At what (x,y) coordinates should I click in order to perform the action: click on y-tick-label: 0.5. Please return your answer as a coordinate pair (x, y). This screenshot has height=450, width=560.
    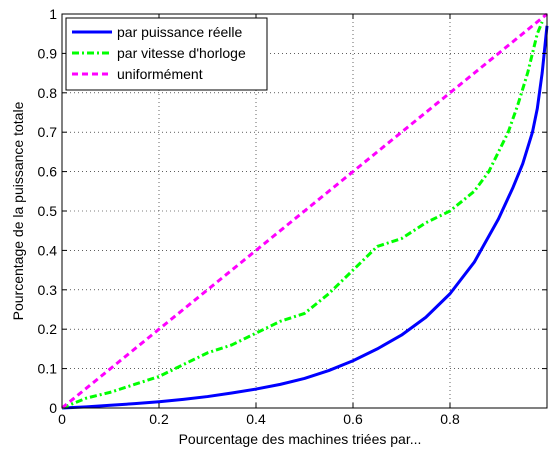
    Looking at the image, I should click on (48, 211).